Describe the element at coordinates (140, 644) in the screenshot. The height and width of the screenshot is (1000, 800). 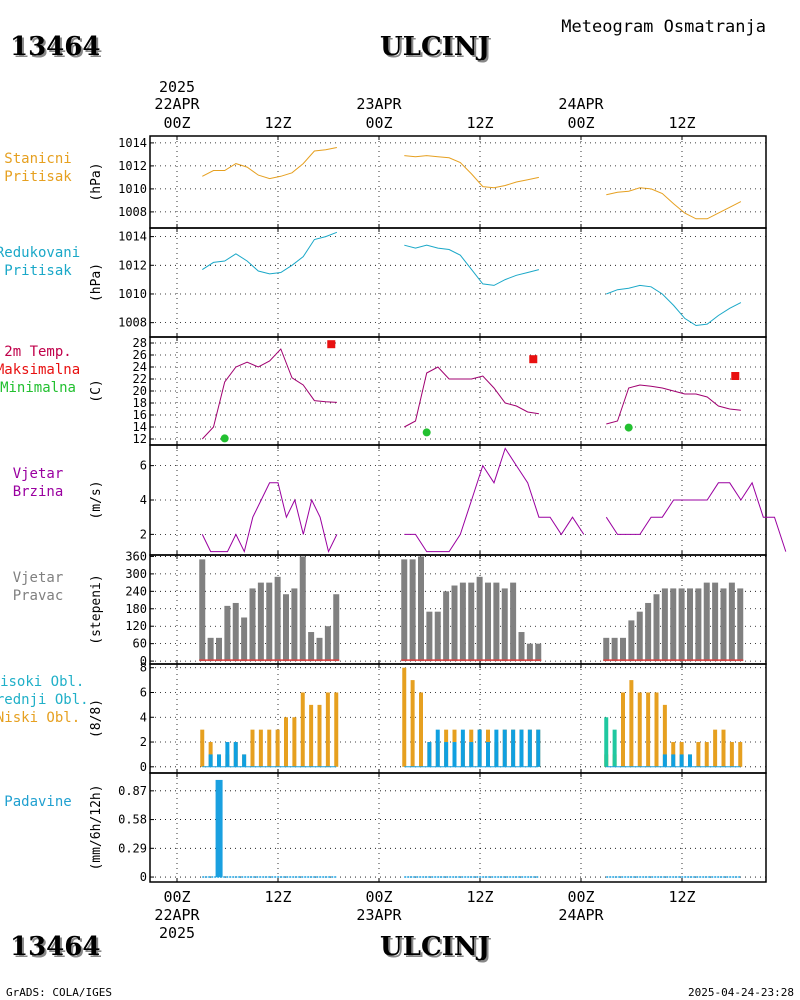
I see `y-tick-label: 60` at that location.